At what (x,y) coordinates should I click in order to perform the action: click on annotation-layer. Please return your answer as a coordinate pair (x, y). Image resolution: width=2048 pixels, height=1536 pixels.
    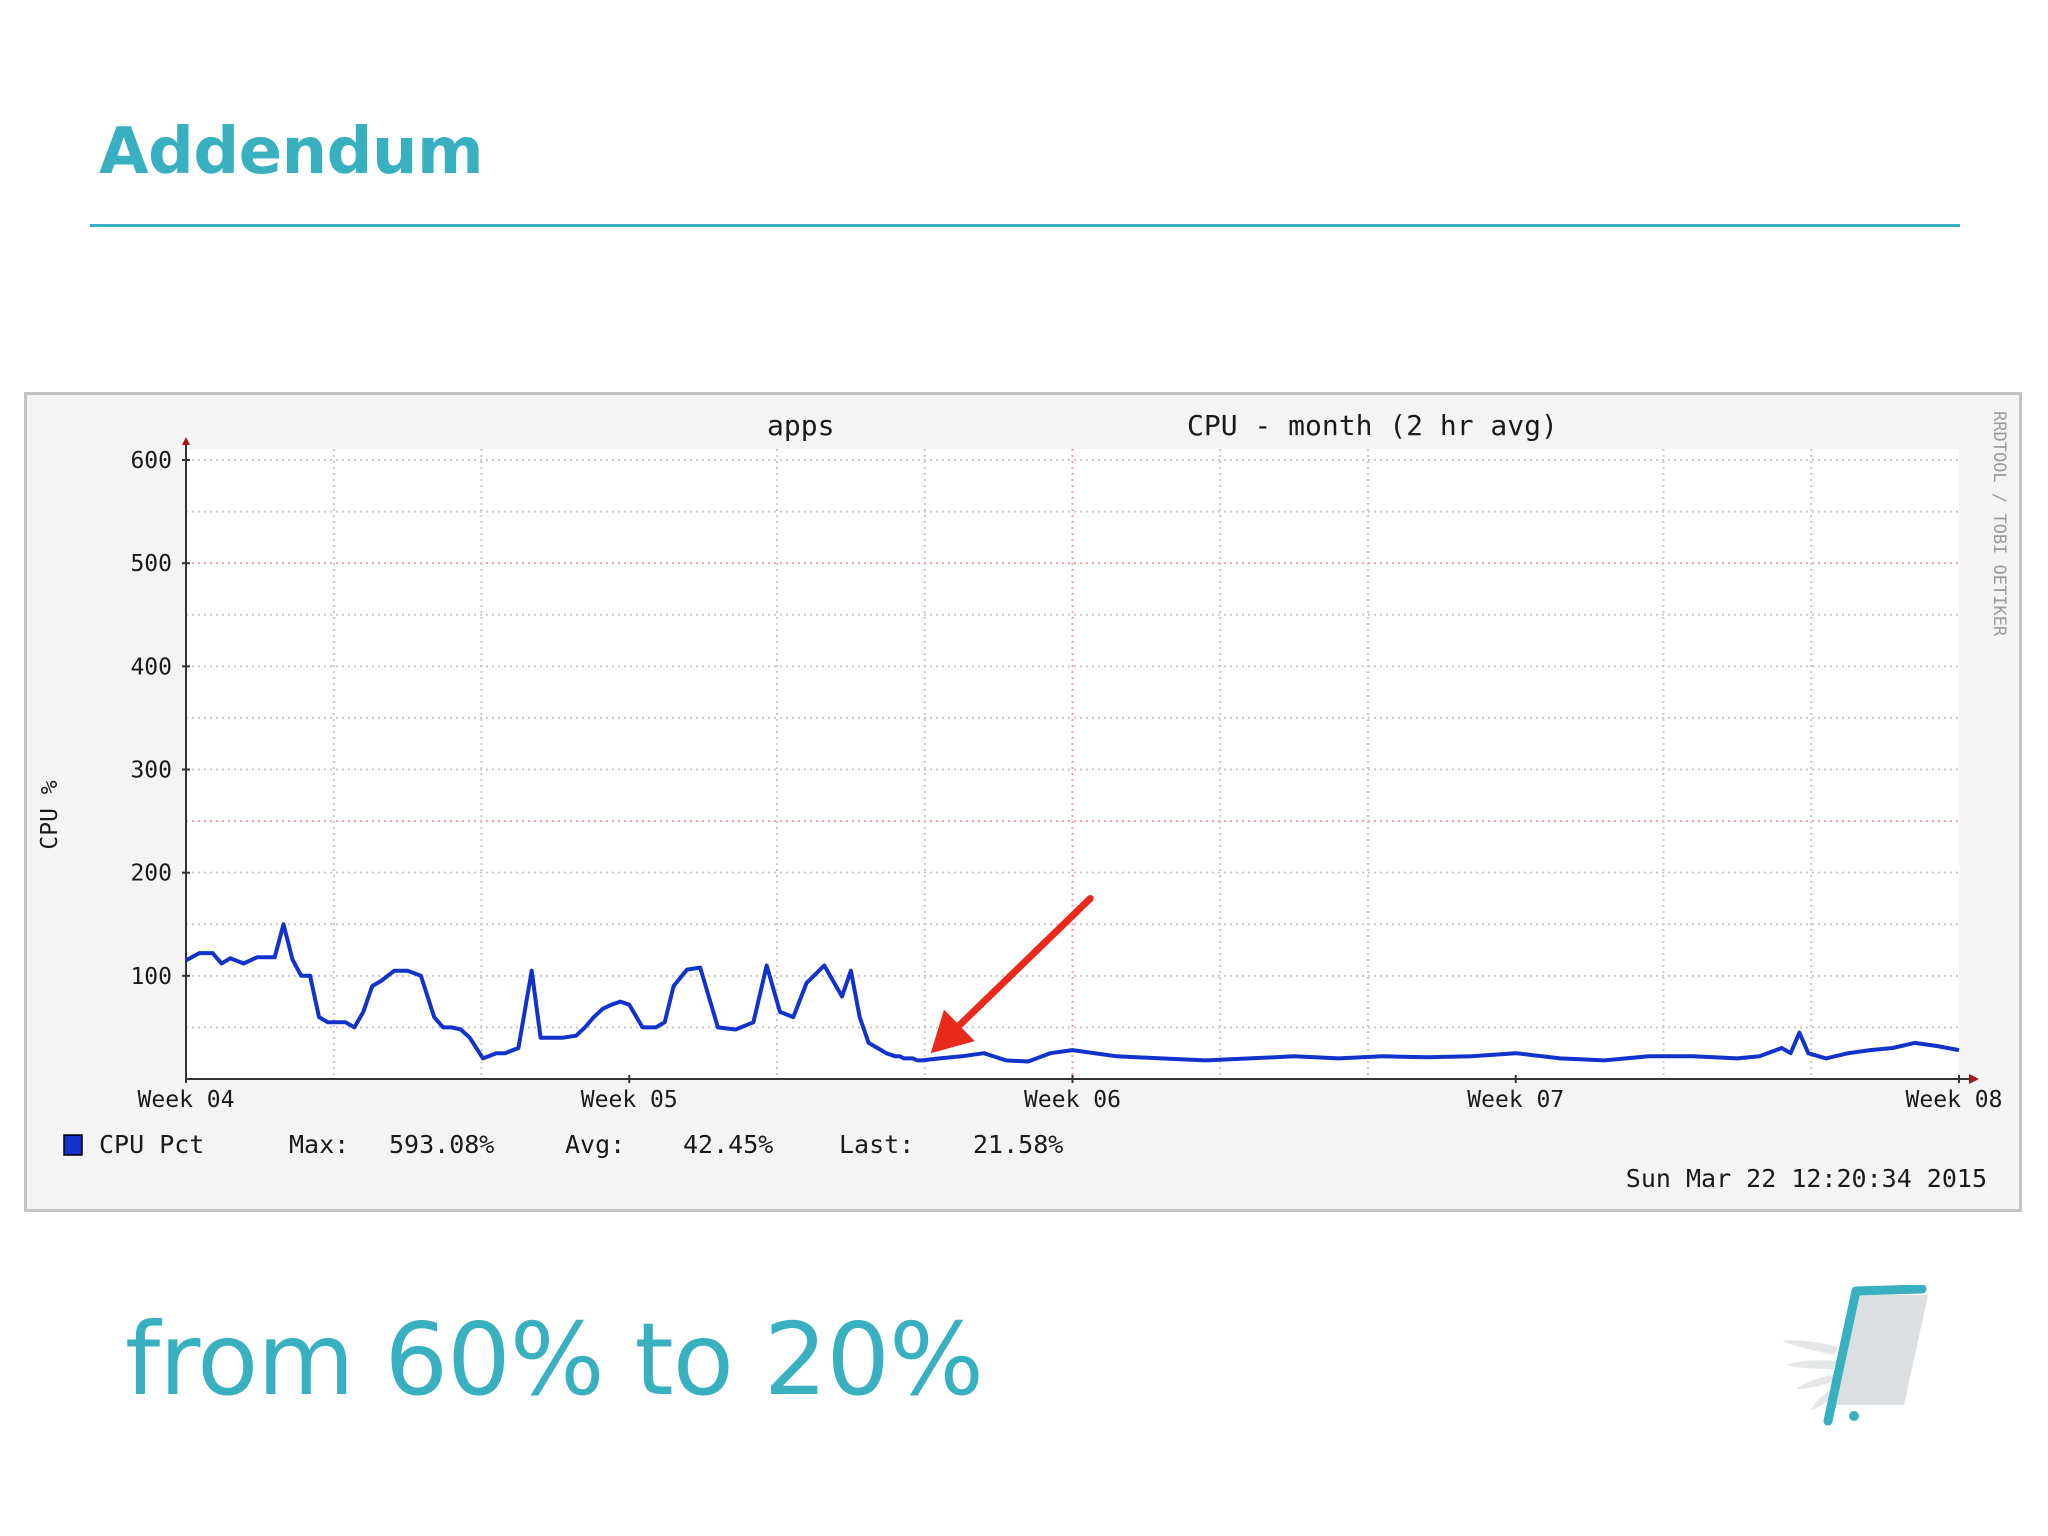
    Looking at the image, I should click on (1012, 974).